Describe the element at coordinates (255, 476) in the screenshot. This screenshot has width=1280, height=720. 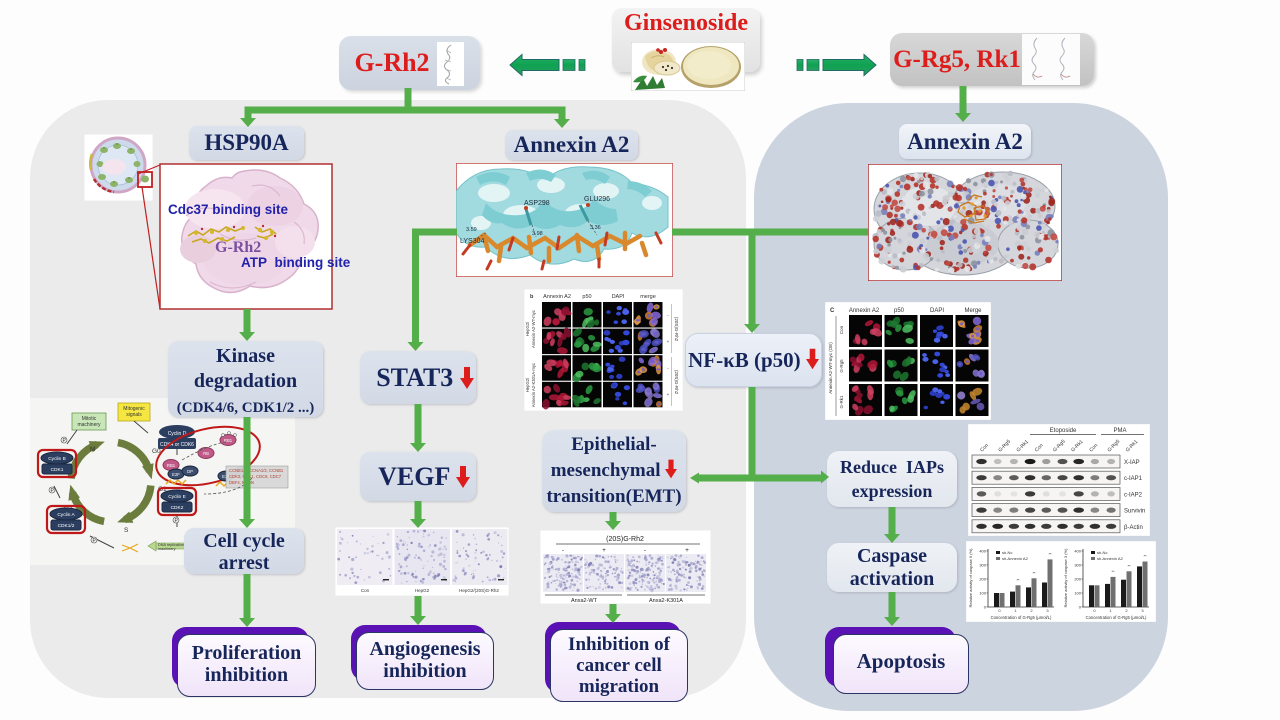
I see `svg-text: CDK2, CDK1, CDC6, CDC7` at that location.